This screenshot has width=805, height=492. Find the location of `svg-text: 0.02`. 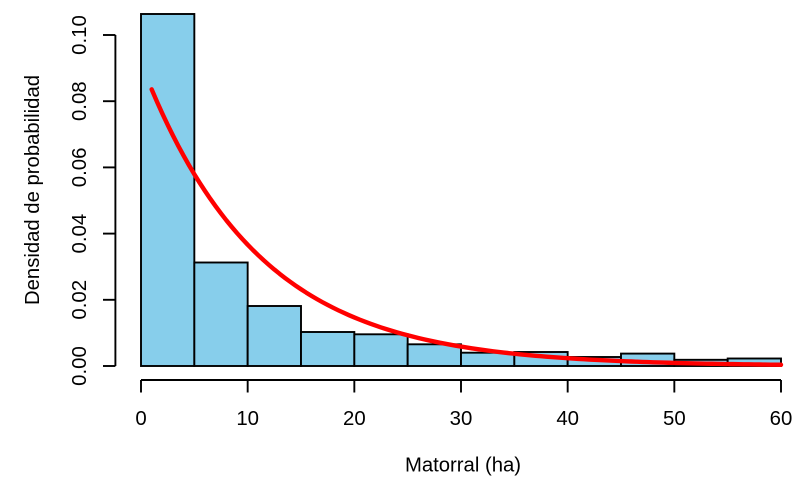

svg-text: 0.02 is located at coordinates (80, 300).